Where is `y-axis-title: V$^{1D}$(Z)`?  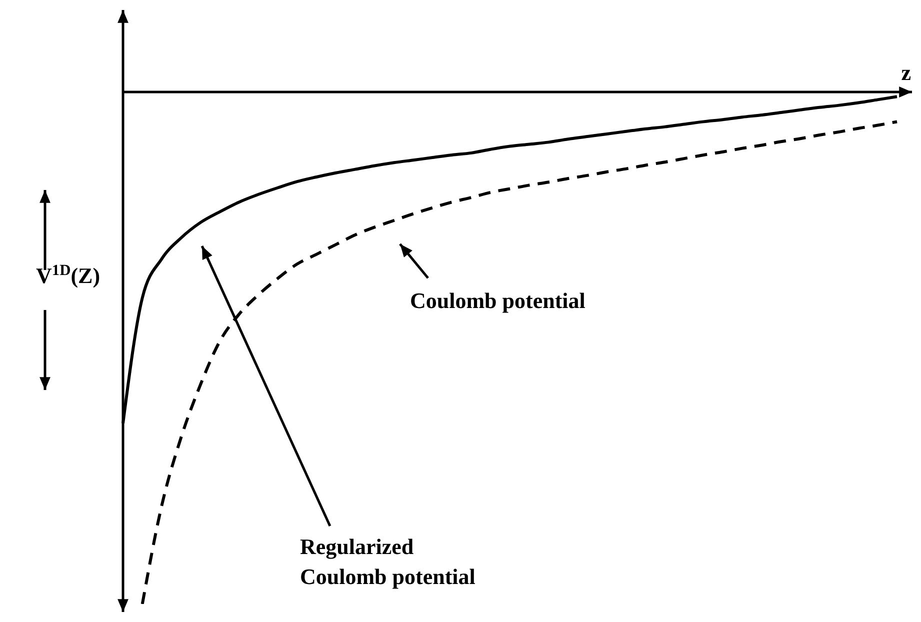 y-axis-title: V$^{1D}$(Z) is located at coordinates (68, 275).